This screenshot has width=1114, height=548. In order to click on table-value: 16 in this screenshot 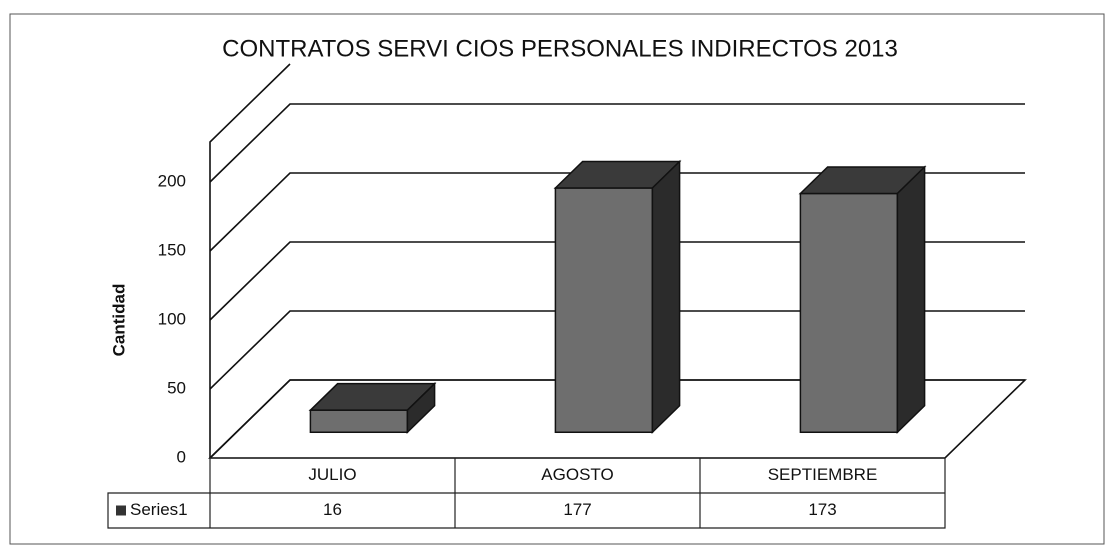, I will do `click(332, 509)`.